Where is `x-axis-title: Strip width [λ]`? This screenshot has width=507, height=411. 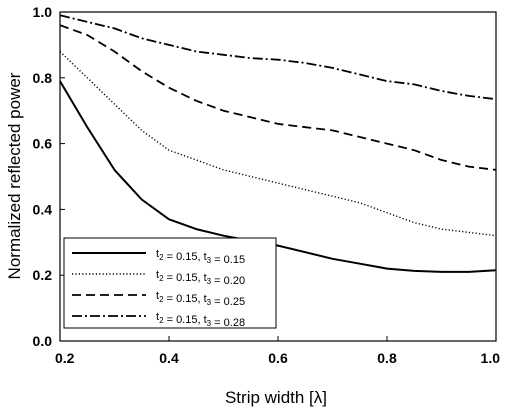
x-axis-title: Strip width [λ] is located at coordinates (276, 397).